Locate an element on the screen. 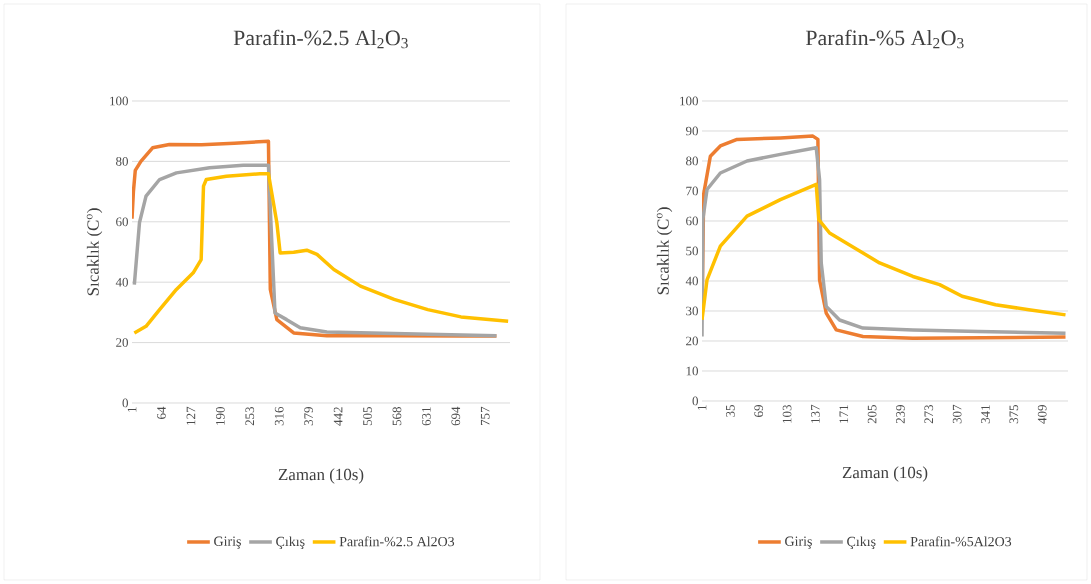 The width and height of the screenshot is (1091, 584). x-tick-label: 69 is located at coordinates (759, 411).